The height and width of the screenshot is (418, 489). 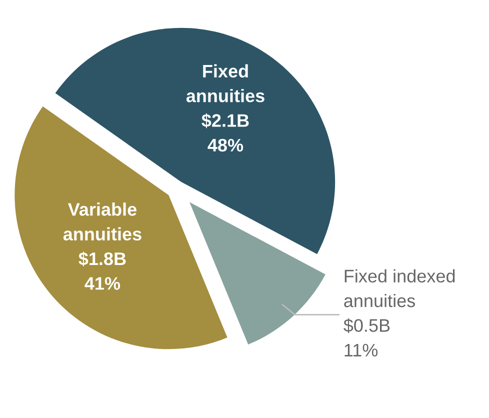 I want to click on data-label: $2.1B 48%, so click(x=225, y=132).